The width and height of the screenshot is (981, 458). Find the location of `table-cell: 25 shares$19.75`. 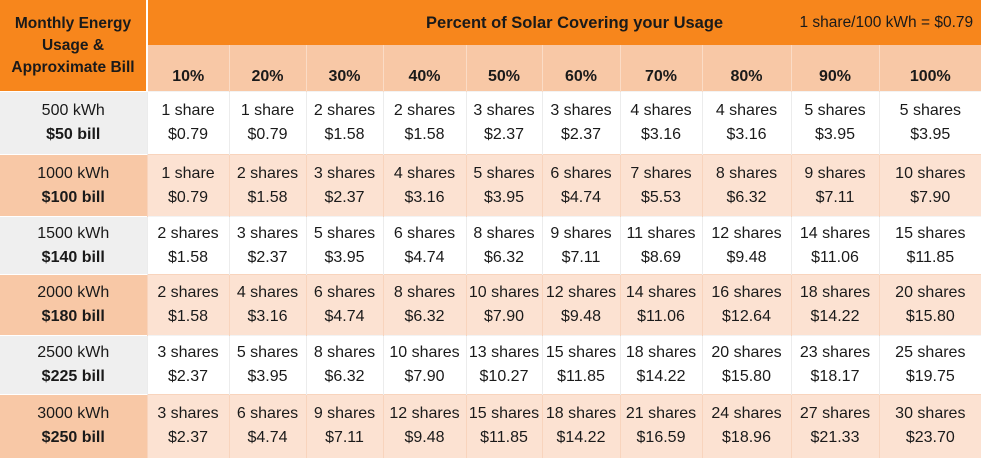

table-cell: 25 shares$19.75 is located at coordinates (930, 365).